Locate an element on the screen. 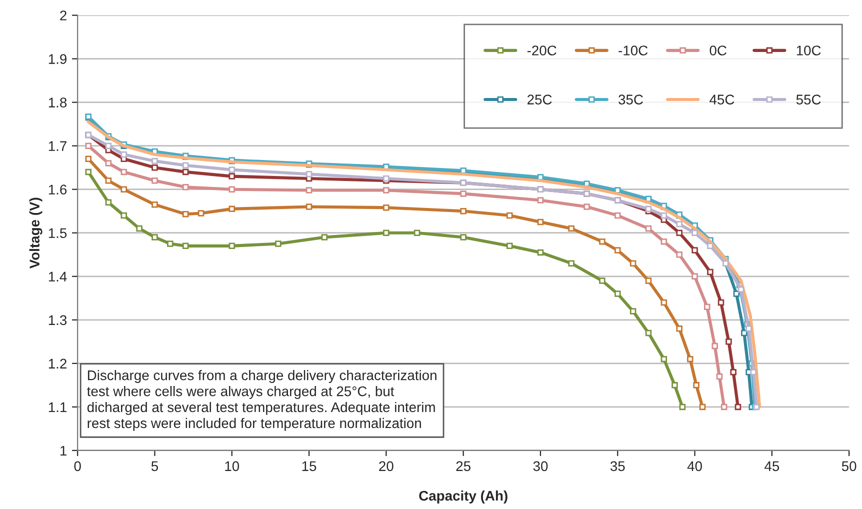 The image size is (862, 509). y-tick-label: 1.1 is located at coordinates (57, 407).